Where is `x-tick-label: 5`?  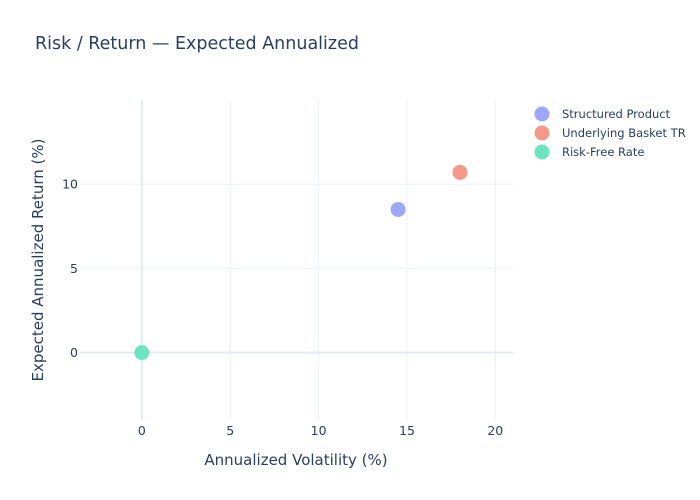
x-tick-label: 5 is located at coordinates (230, 430).